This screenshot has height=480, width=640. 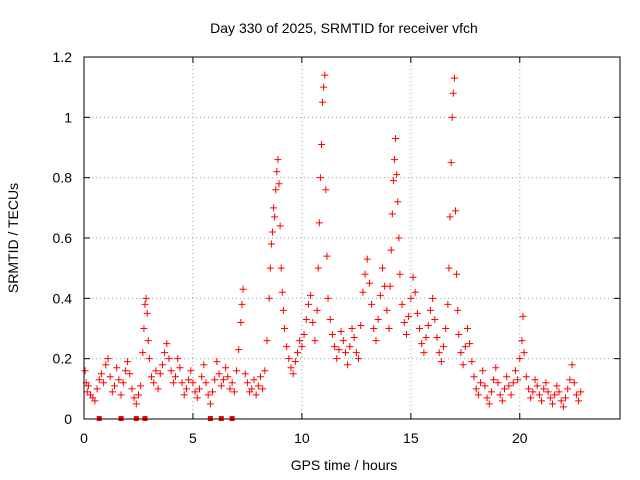 I want to click on x-tick-label: 10, so click(x=302, y=438).